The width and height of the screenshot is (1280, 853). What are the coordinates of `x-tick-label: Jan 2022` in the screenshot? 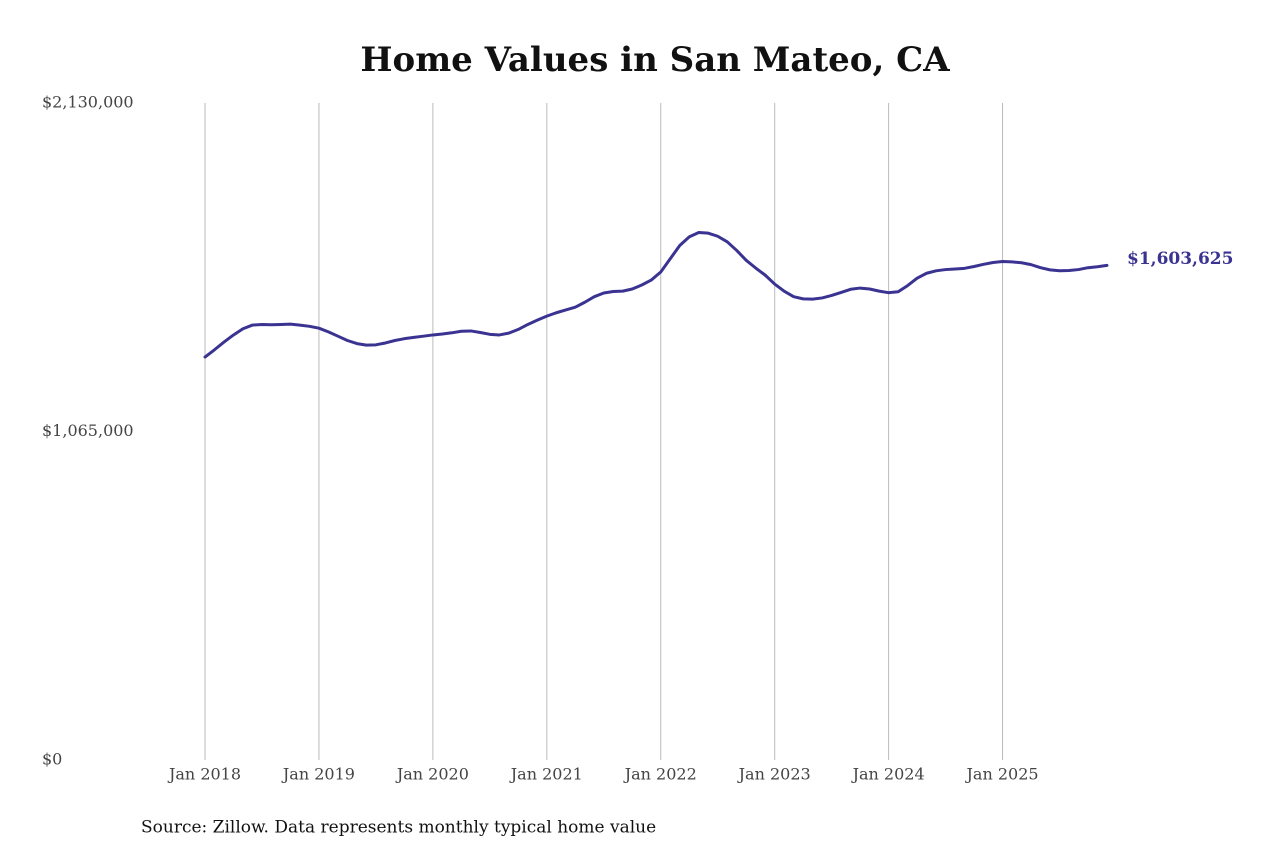 It's located at (660, 774).